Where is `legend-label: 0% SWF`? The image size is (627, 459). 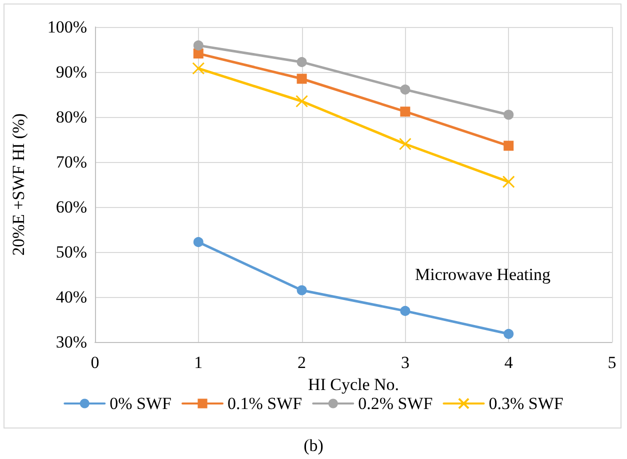 legend-label: 0% SWF is located at coordinates (141, 403).